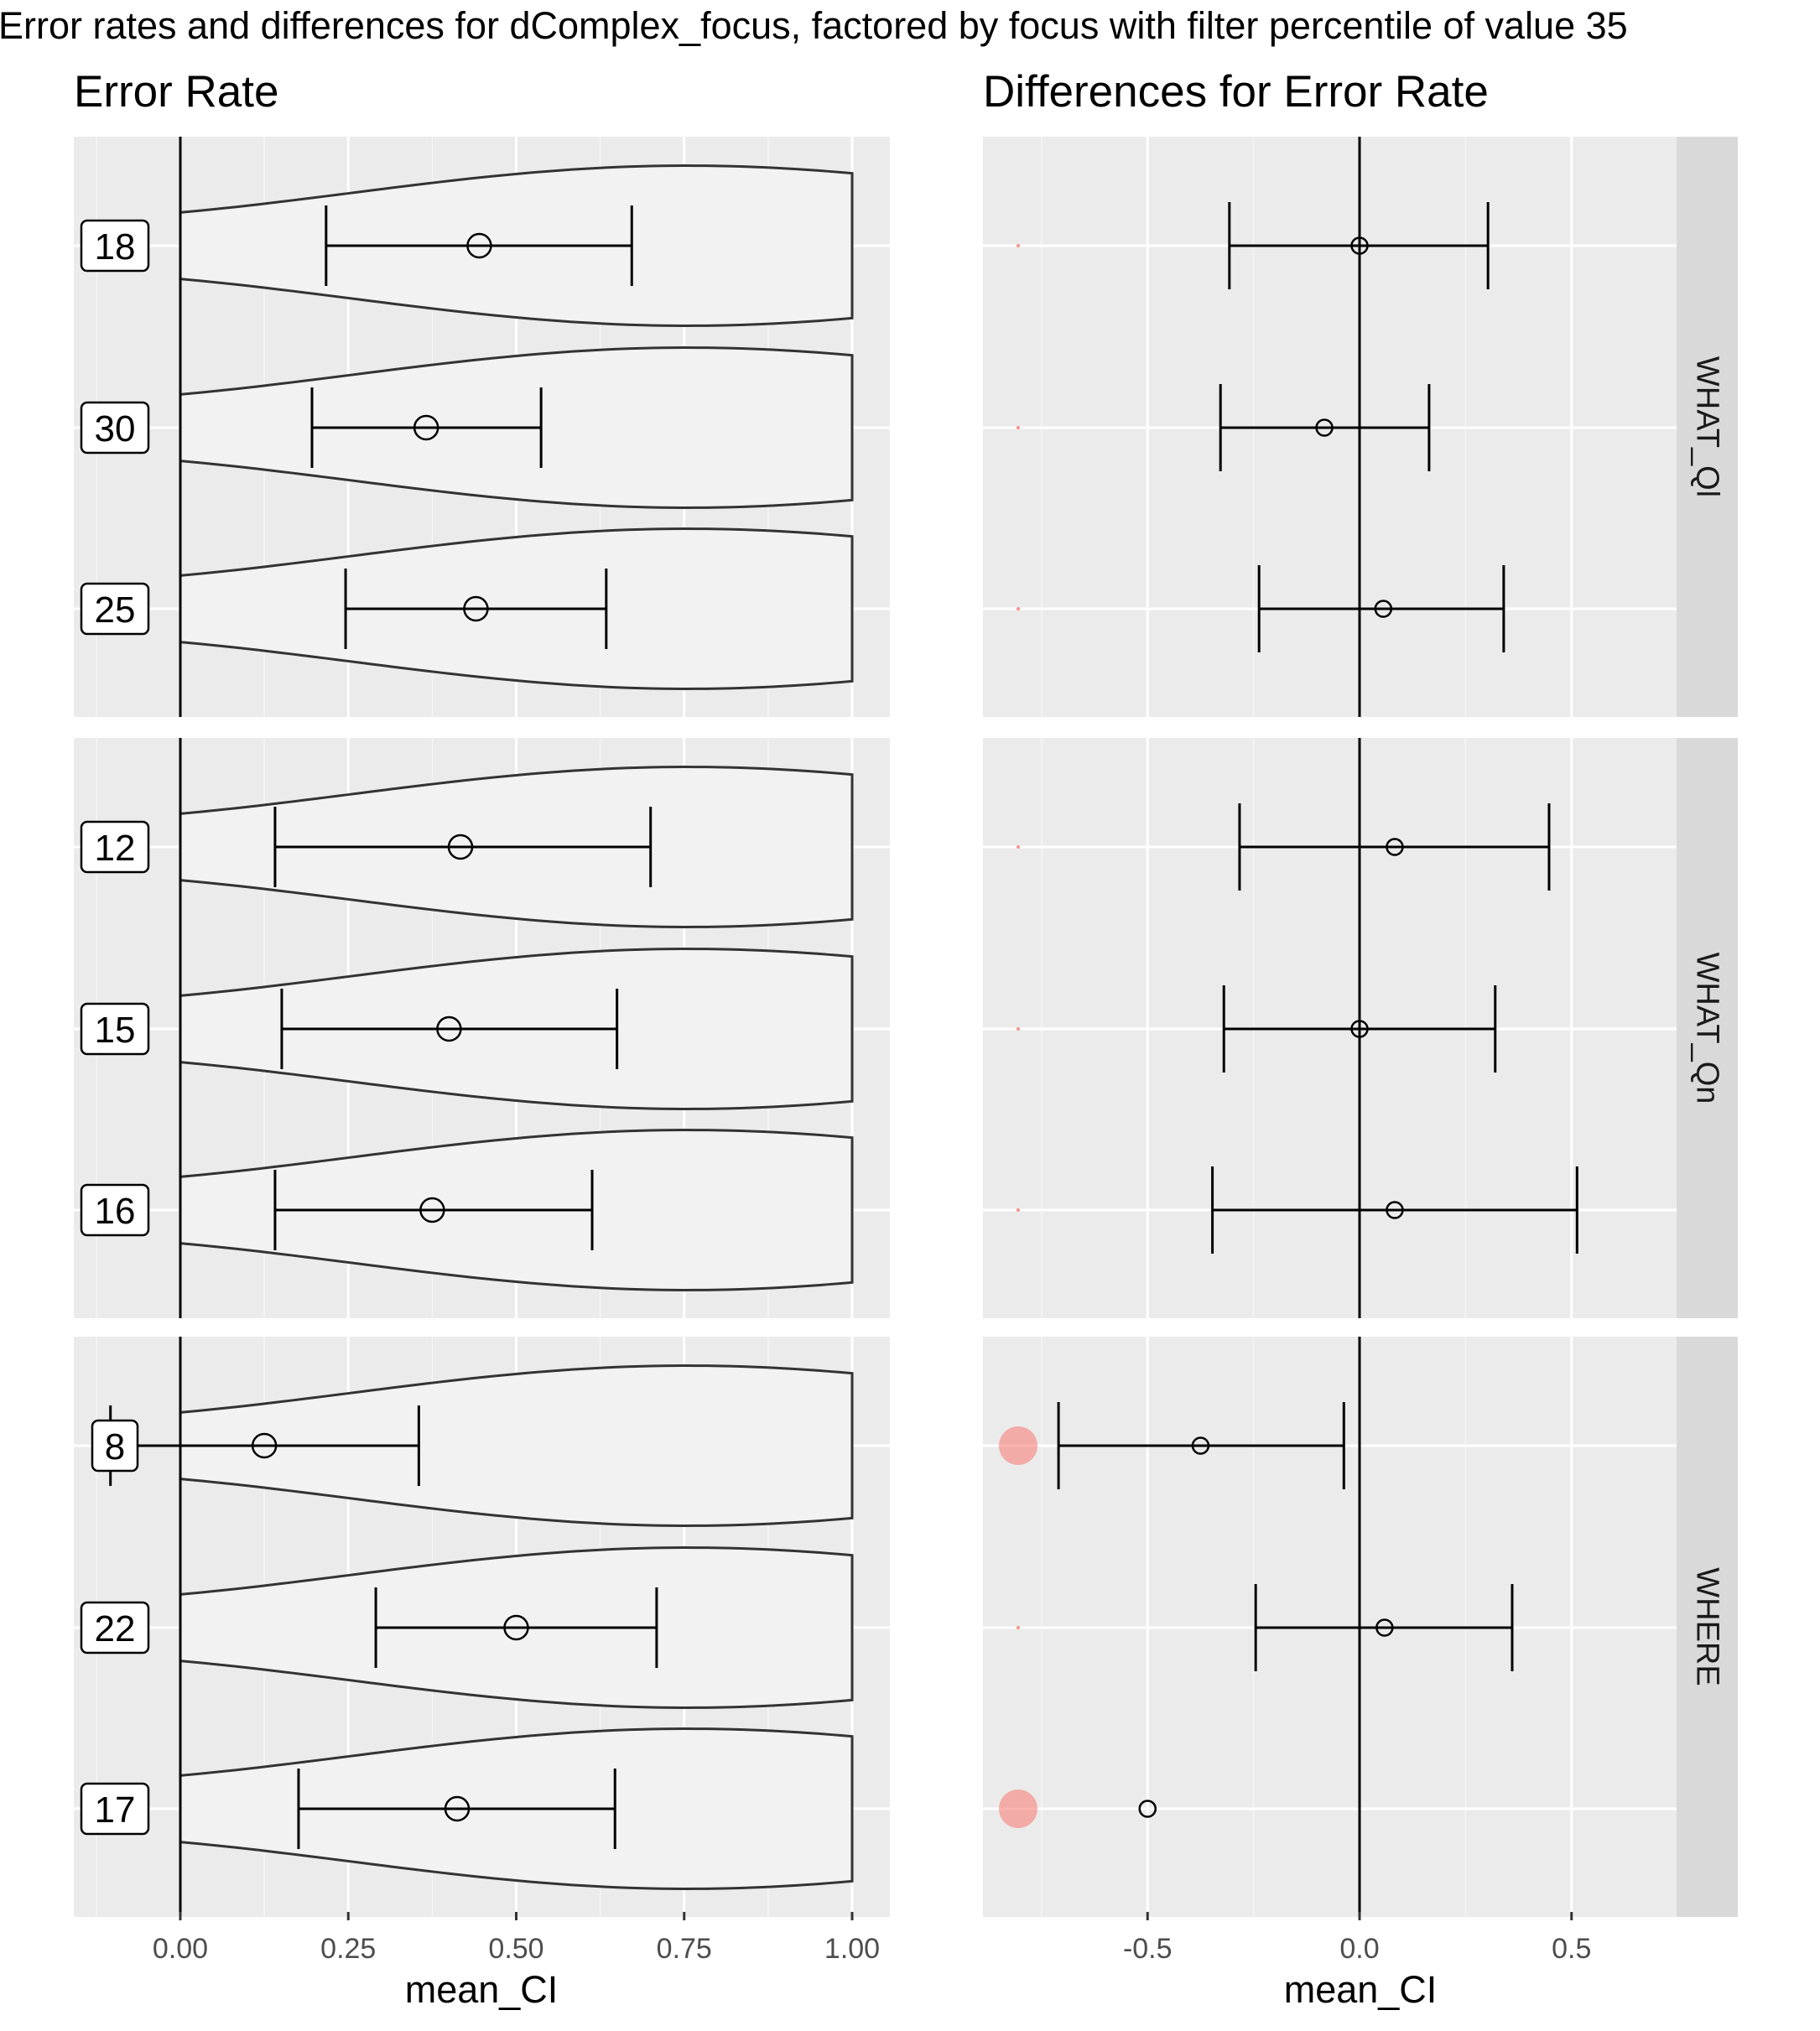  Describe the element at coordinates (348, 1949) in the screenshot. I see `left-x-tick-label: 0.25` at that location.